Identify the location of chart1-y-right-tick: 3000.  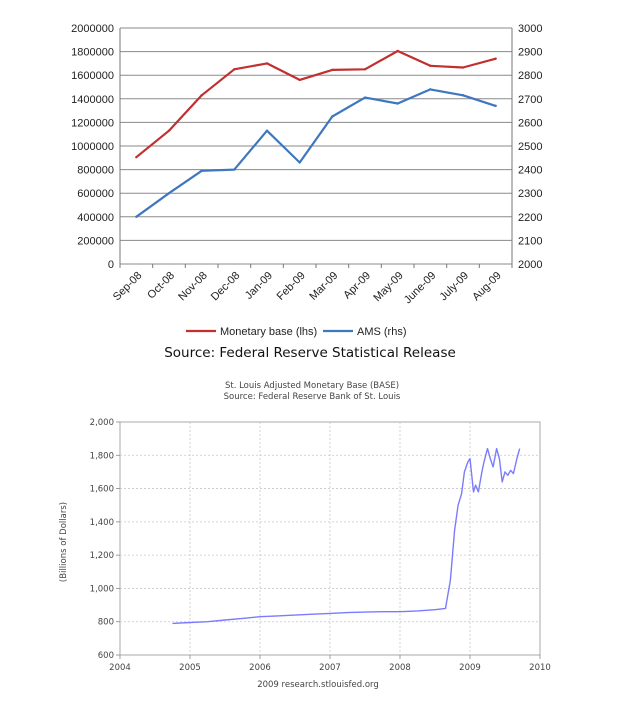
(530, 29).